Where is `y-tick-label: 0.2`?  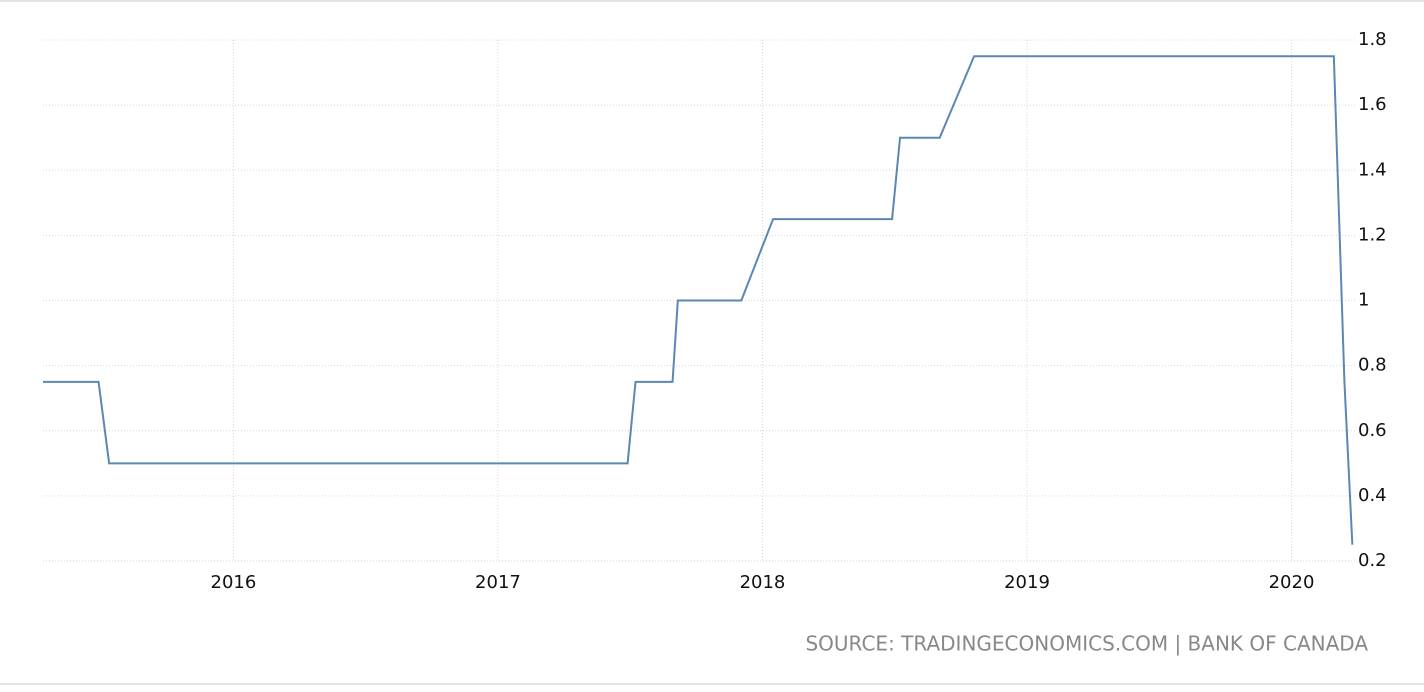 y-tick-label: 0.2 is located at coordinates (1372, 560).